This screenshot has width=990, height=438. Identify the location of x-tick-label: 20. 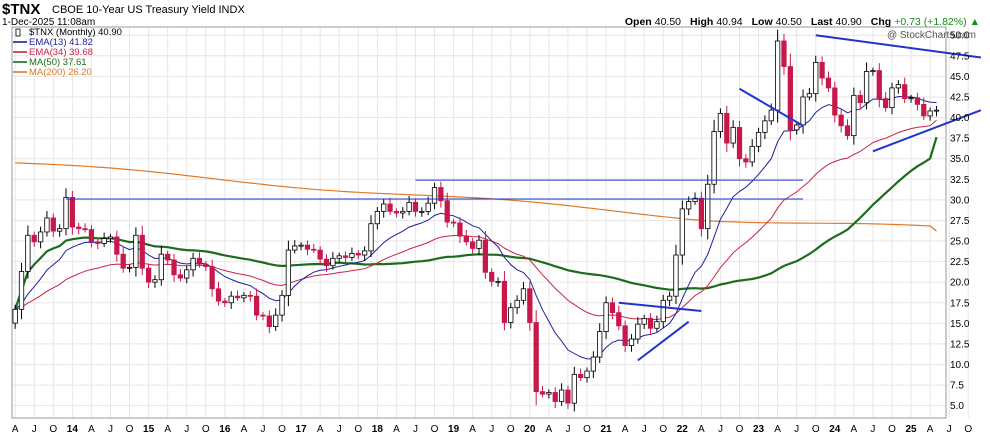
(530, 429).